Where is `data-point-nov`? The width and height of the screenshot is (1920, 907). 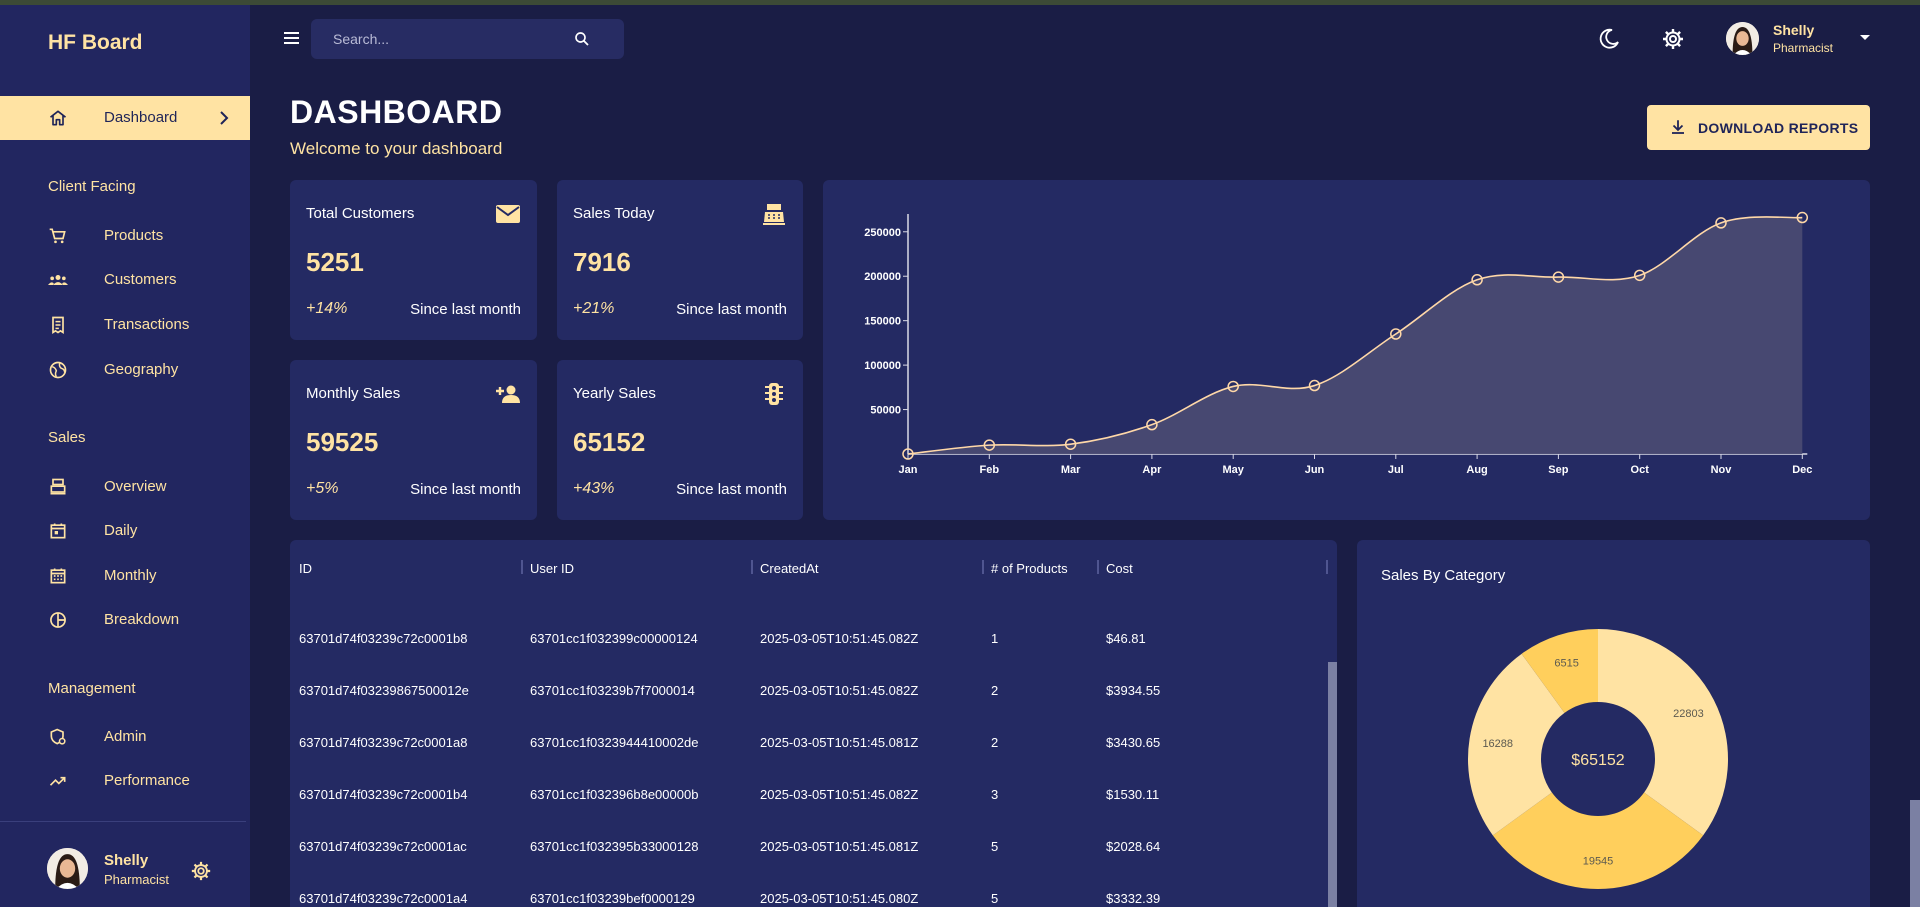
data-point-nov is located at coordinates (1721, 223).